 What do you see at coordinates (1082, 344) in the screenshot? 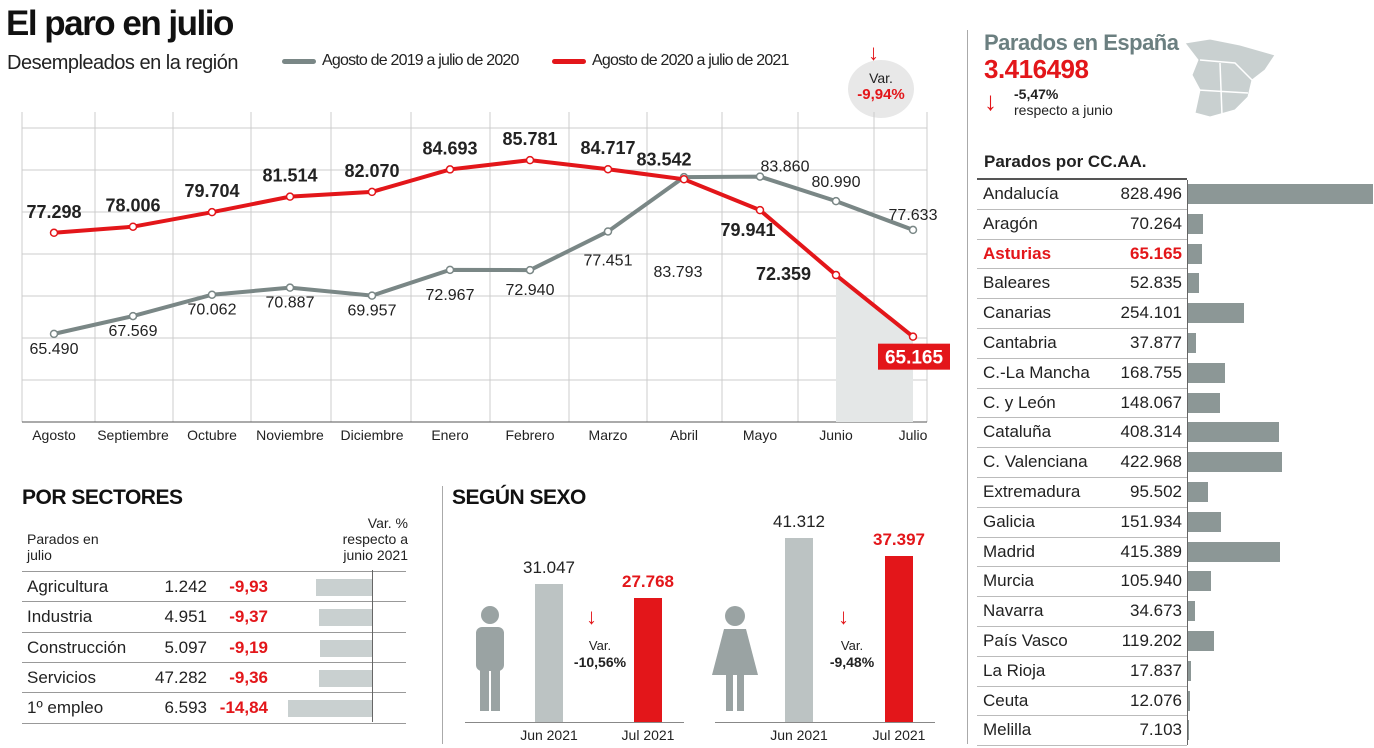
I see `ccaa-row: Cantabria 37.877` at bounding box center [1082, 344].